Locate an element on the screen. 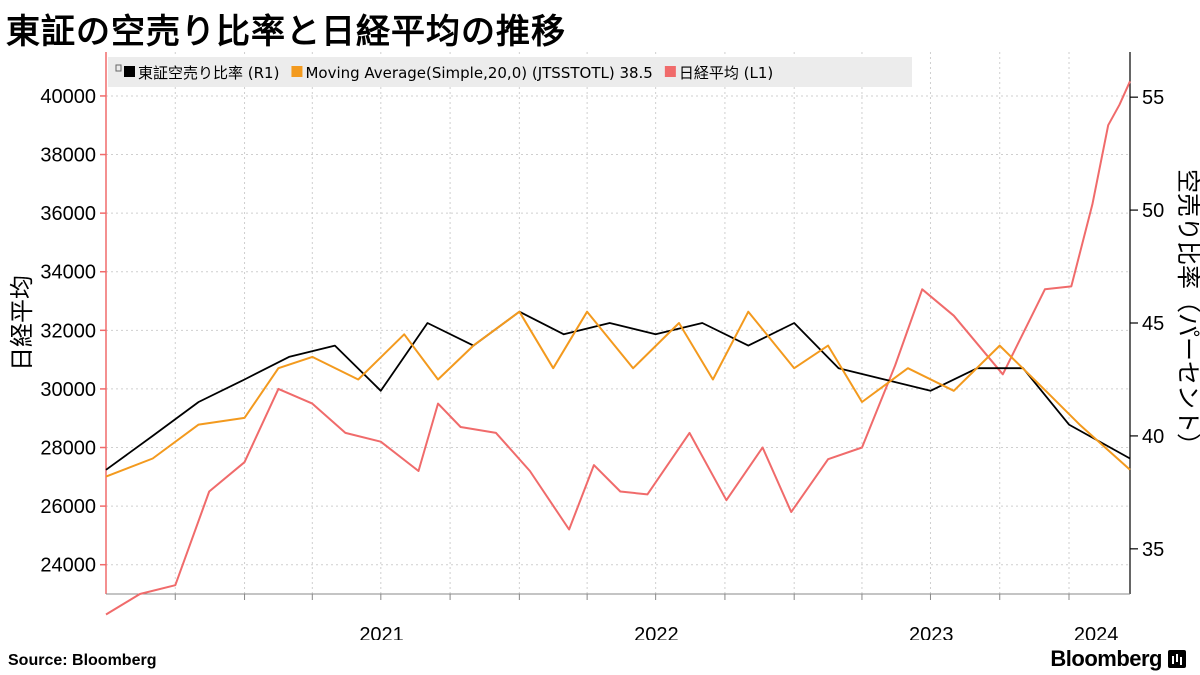  right-axis-title: 空売り比率（パーセント） is located at coordinates (1187, 313).